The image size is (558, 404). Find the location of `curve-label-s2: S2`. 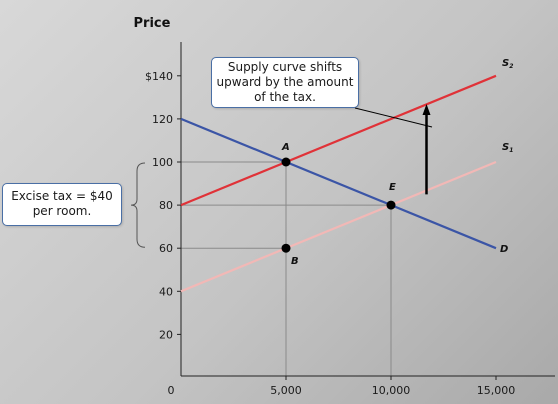

curve-label-s2: S2 is located at coordinates (507, 64).